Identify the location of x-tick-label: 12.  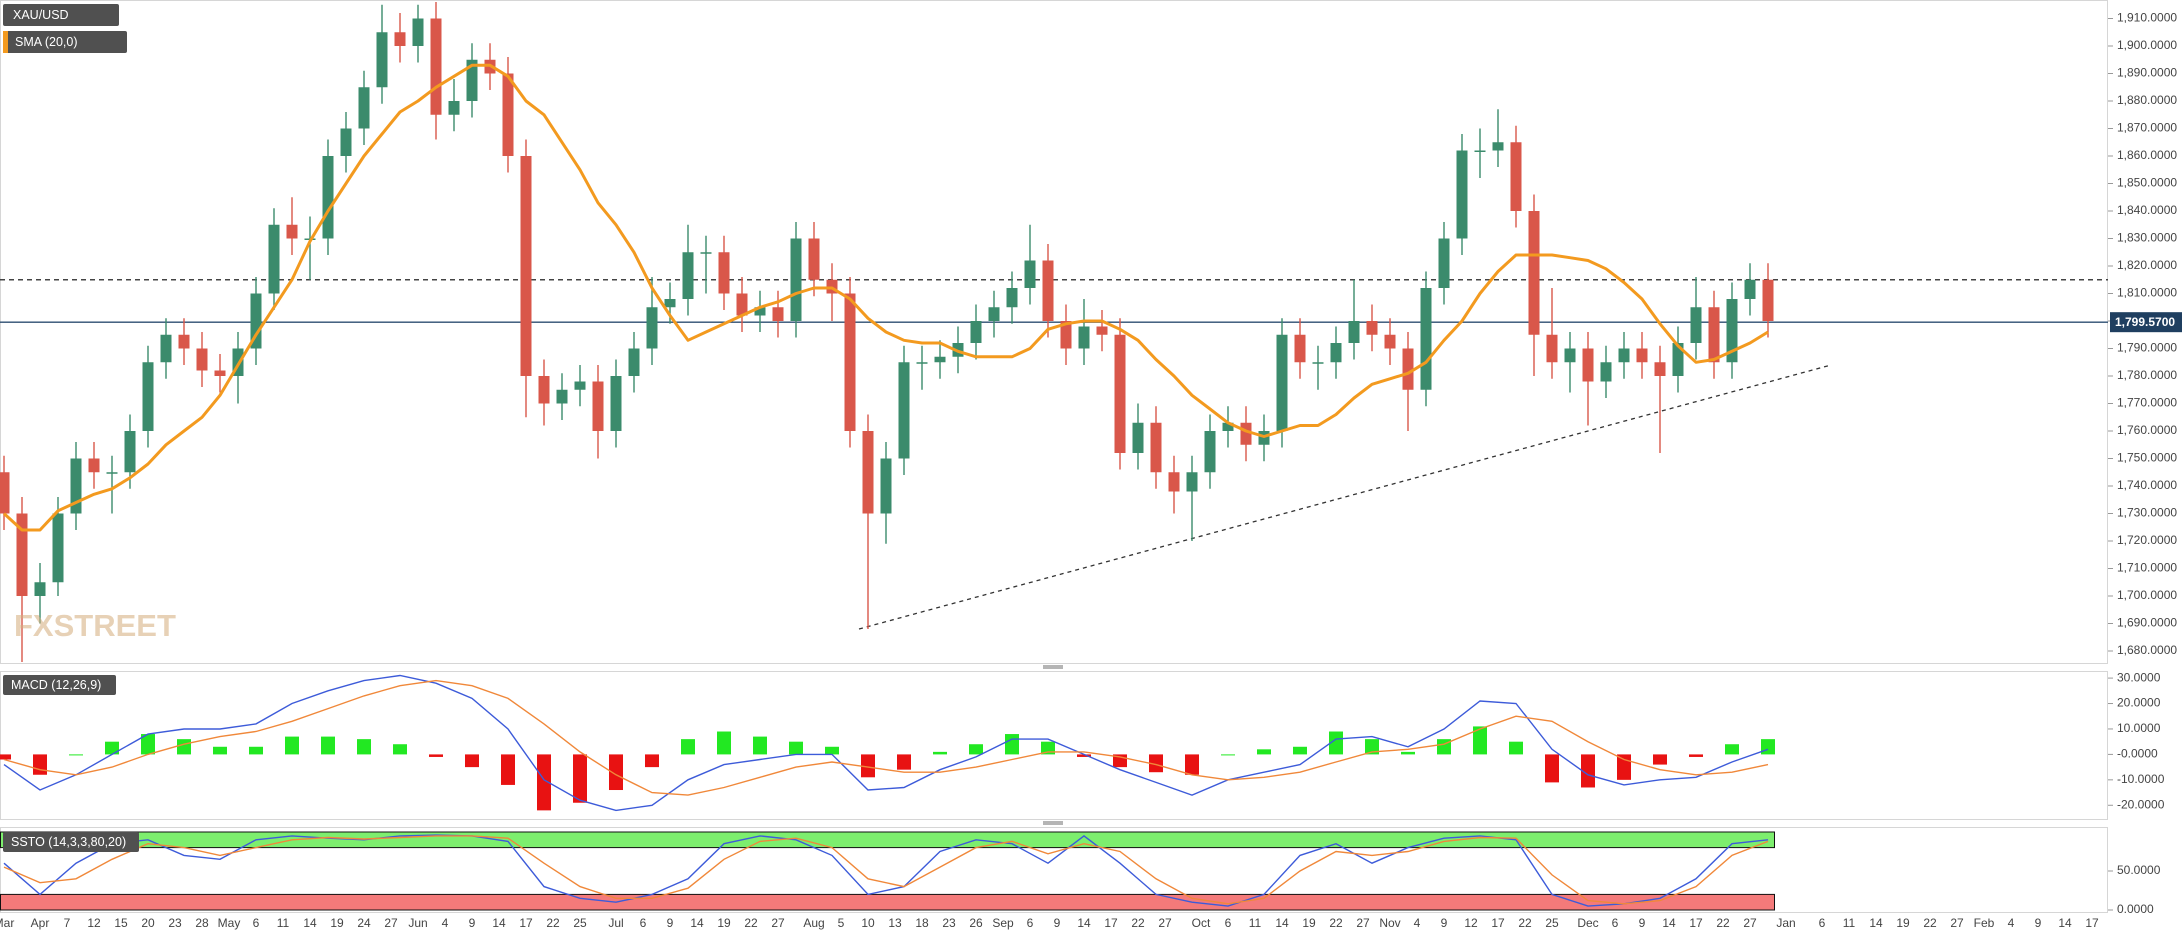
(94, 923).